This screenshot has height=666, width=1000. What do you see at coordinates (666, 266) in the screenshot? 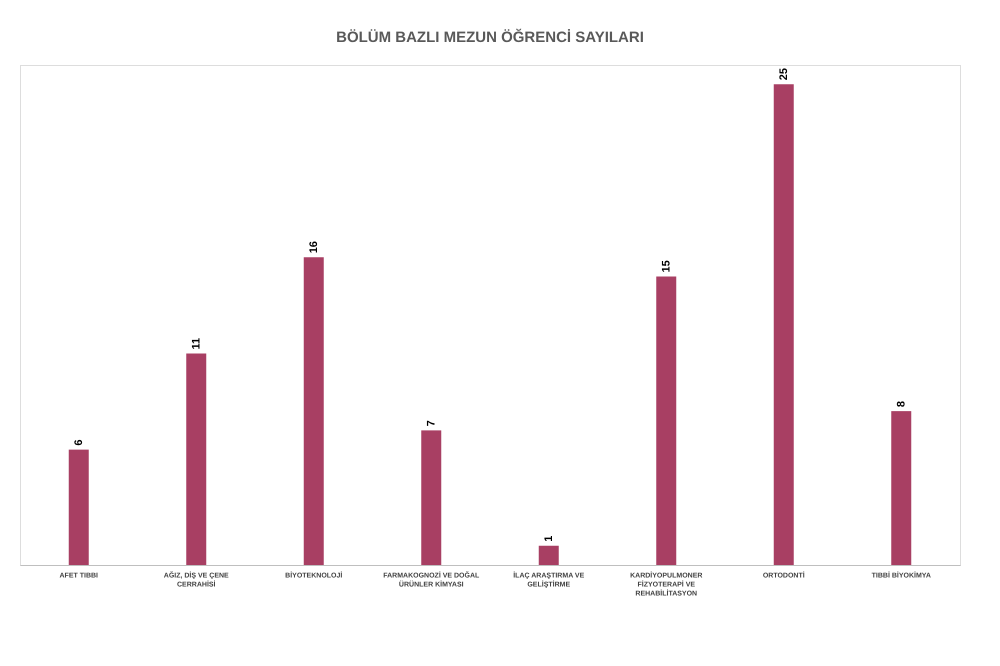
I see `data-label: 15` at bounding box center [666, 266].